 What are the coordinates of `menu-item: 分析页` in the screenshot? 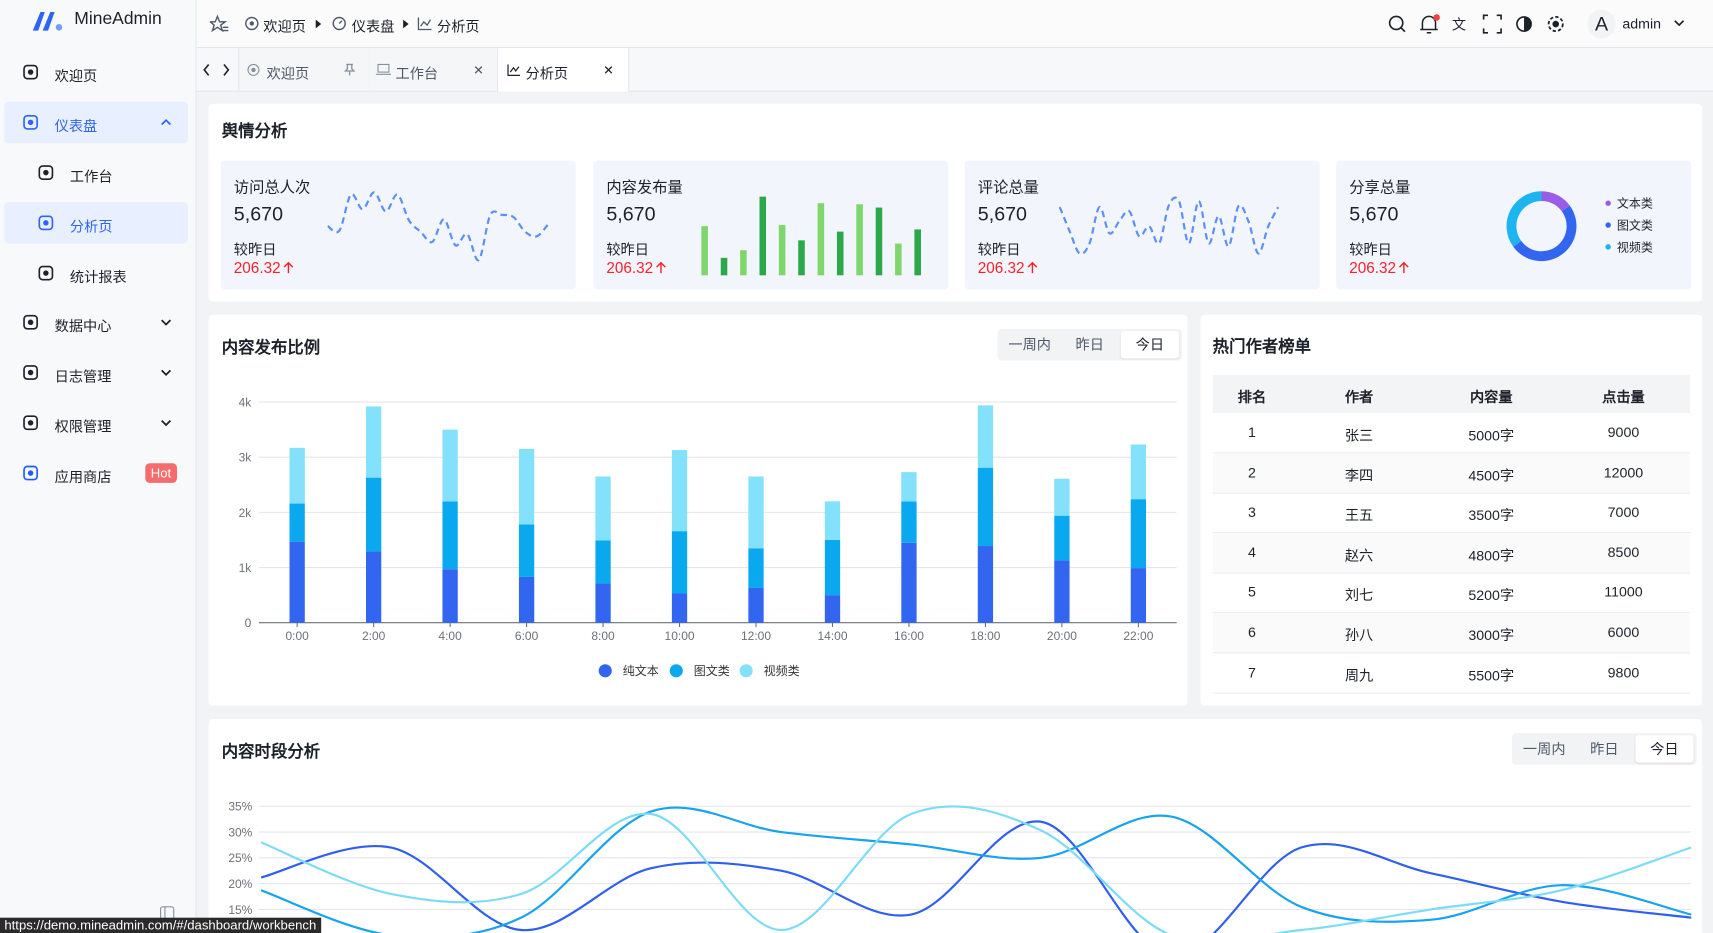 It's located at (96, 223).